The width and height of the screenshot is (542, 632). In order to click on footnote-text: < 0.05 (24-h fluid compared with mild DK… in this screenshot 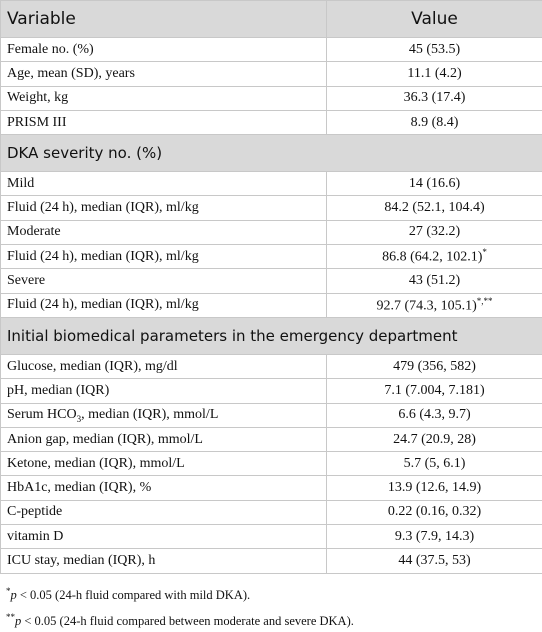, I will do `click(133, 595)`.